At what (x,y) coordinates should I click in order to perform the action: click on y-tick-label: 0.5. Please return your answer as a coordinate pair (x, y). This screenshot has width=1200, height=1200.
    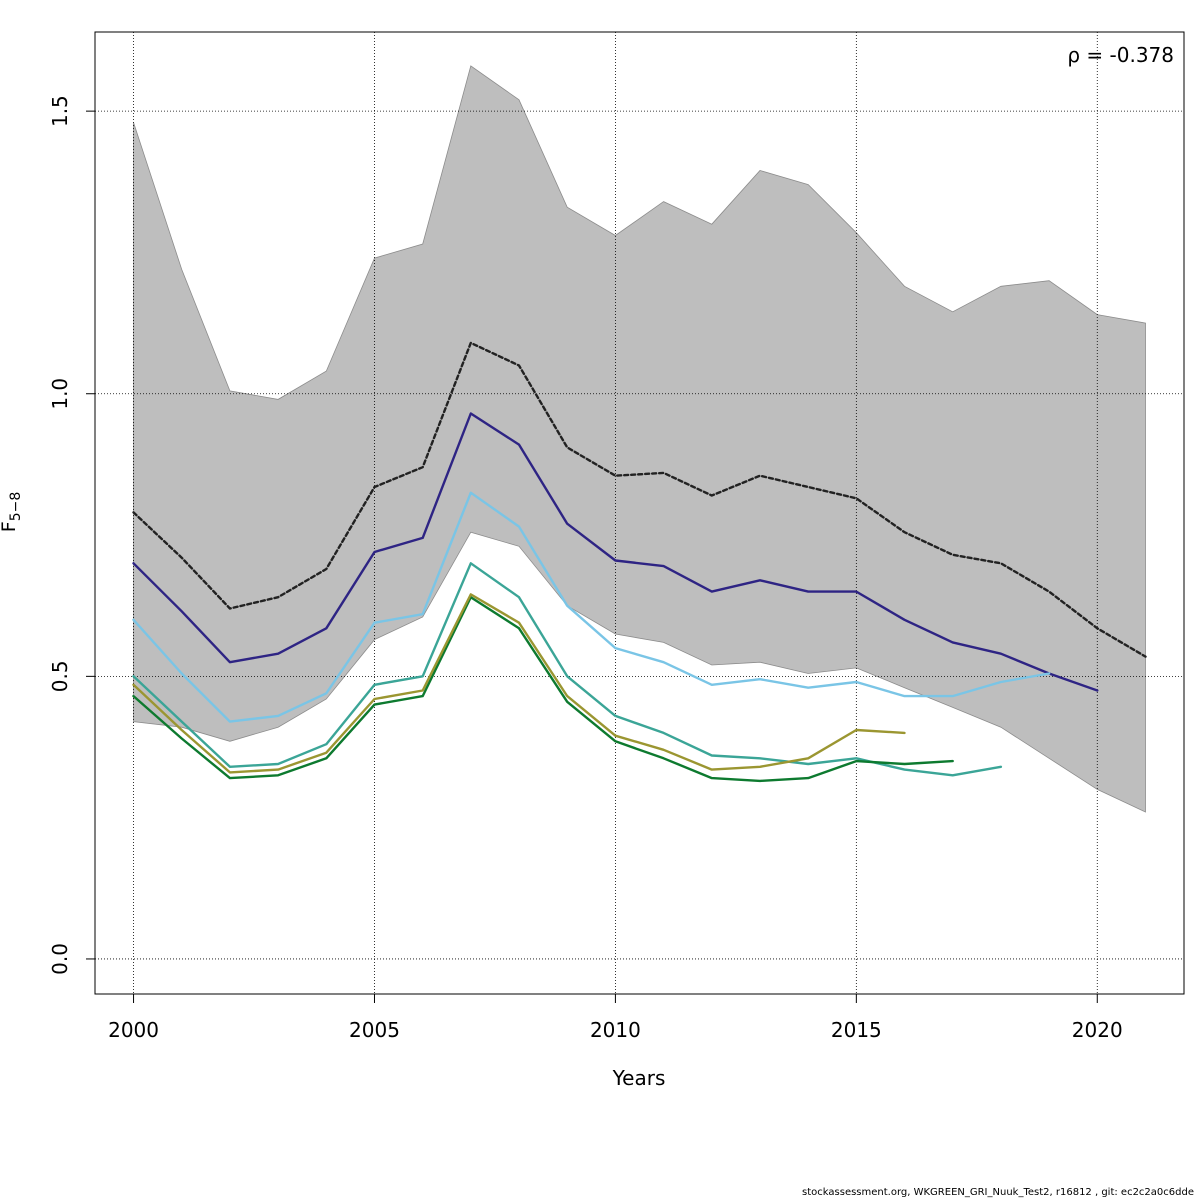
    Looking at the image, I should click on (60, 676).